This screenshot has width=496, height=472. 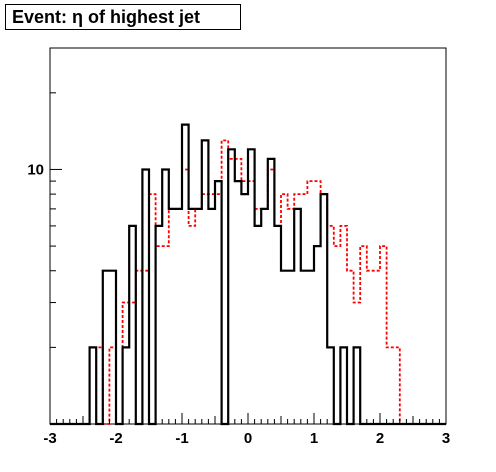 What do you see at coordinates (248, 438) in the screenshot?
I see `x-tick-label: 0` at bounding box center [248, 438].